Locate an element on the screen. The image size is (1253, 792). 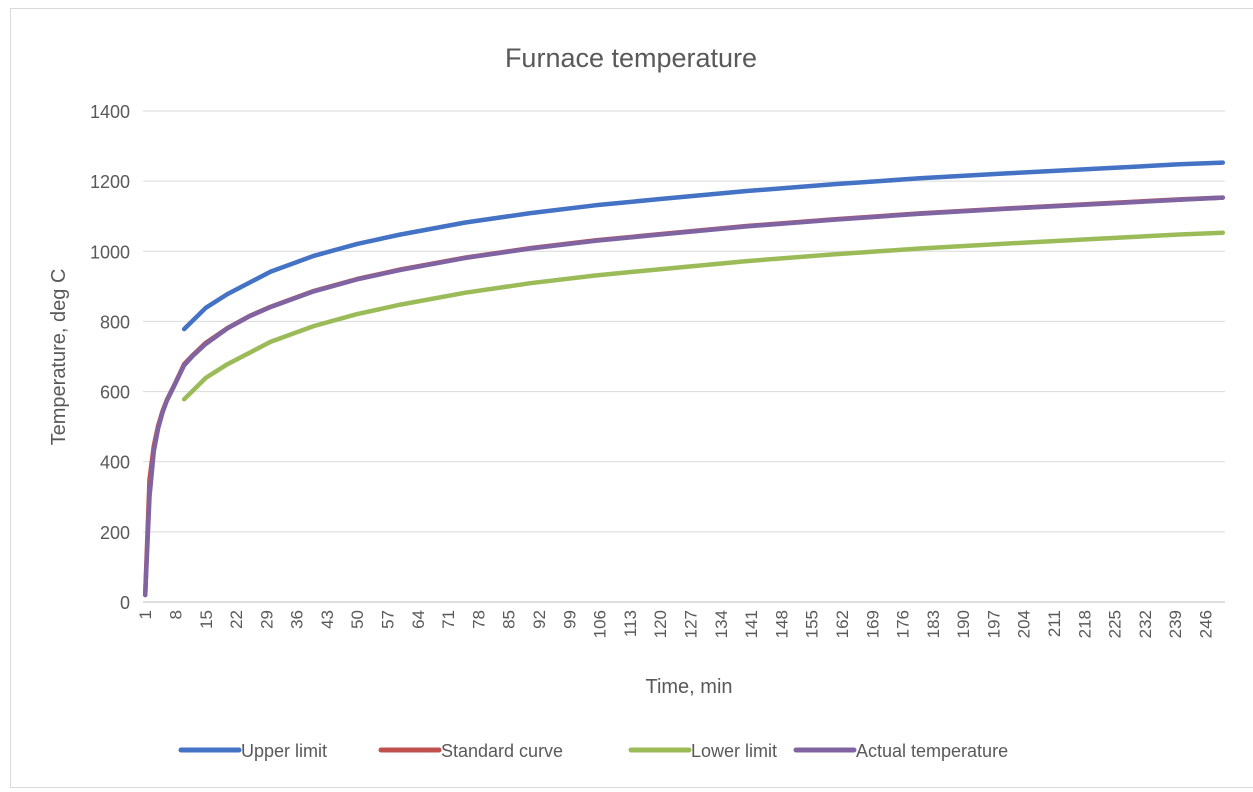
x-tick-label: 85 is located at coordinates (509, 619).